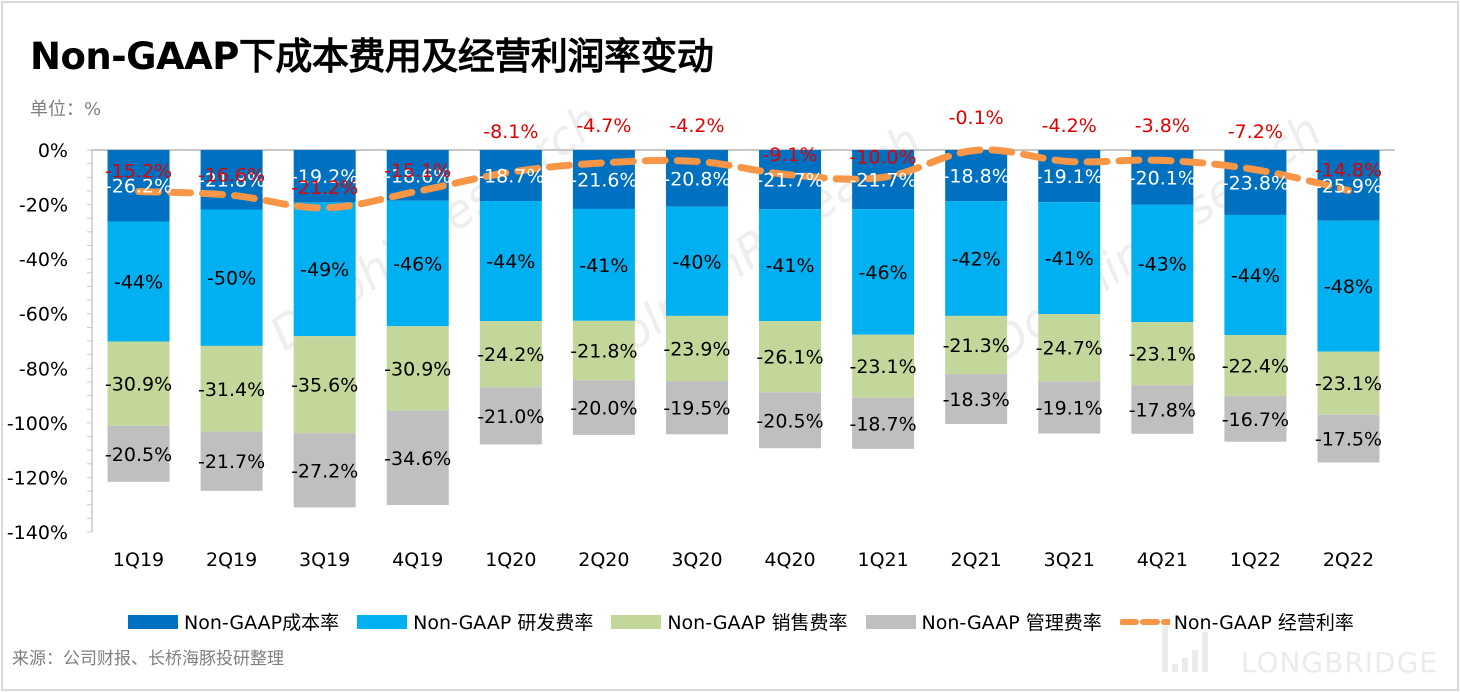  I want to click on data-label-sales: -22.4%, so click(1255, 367).